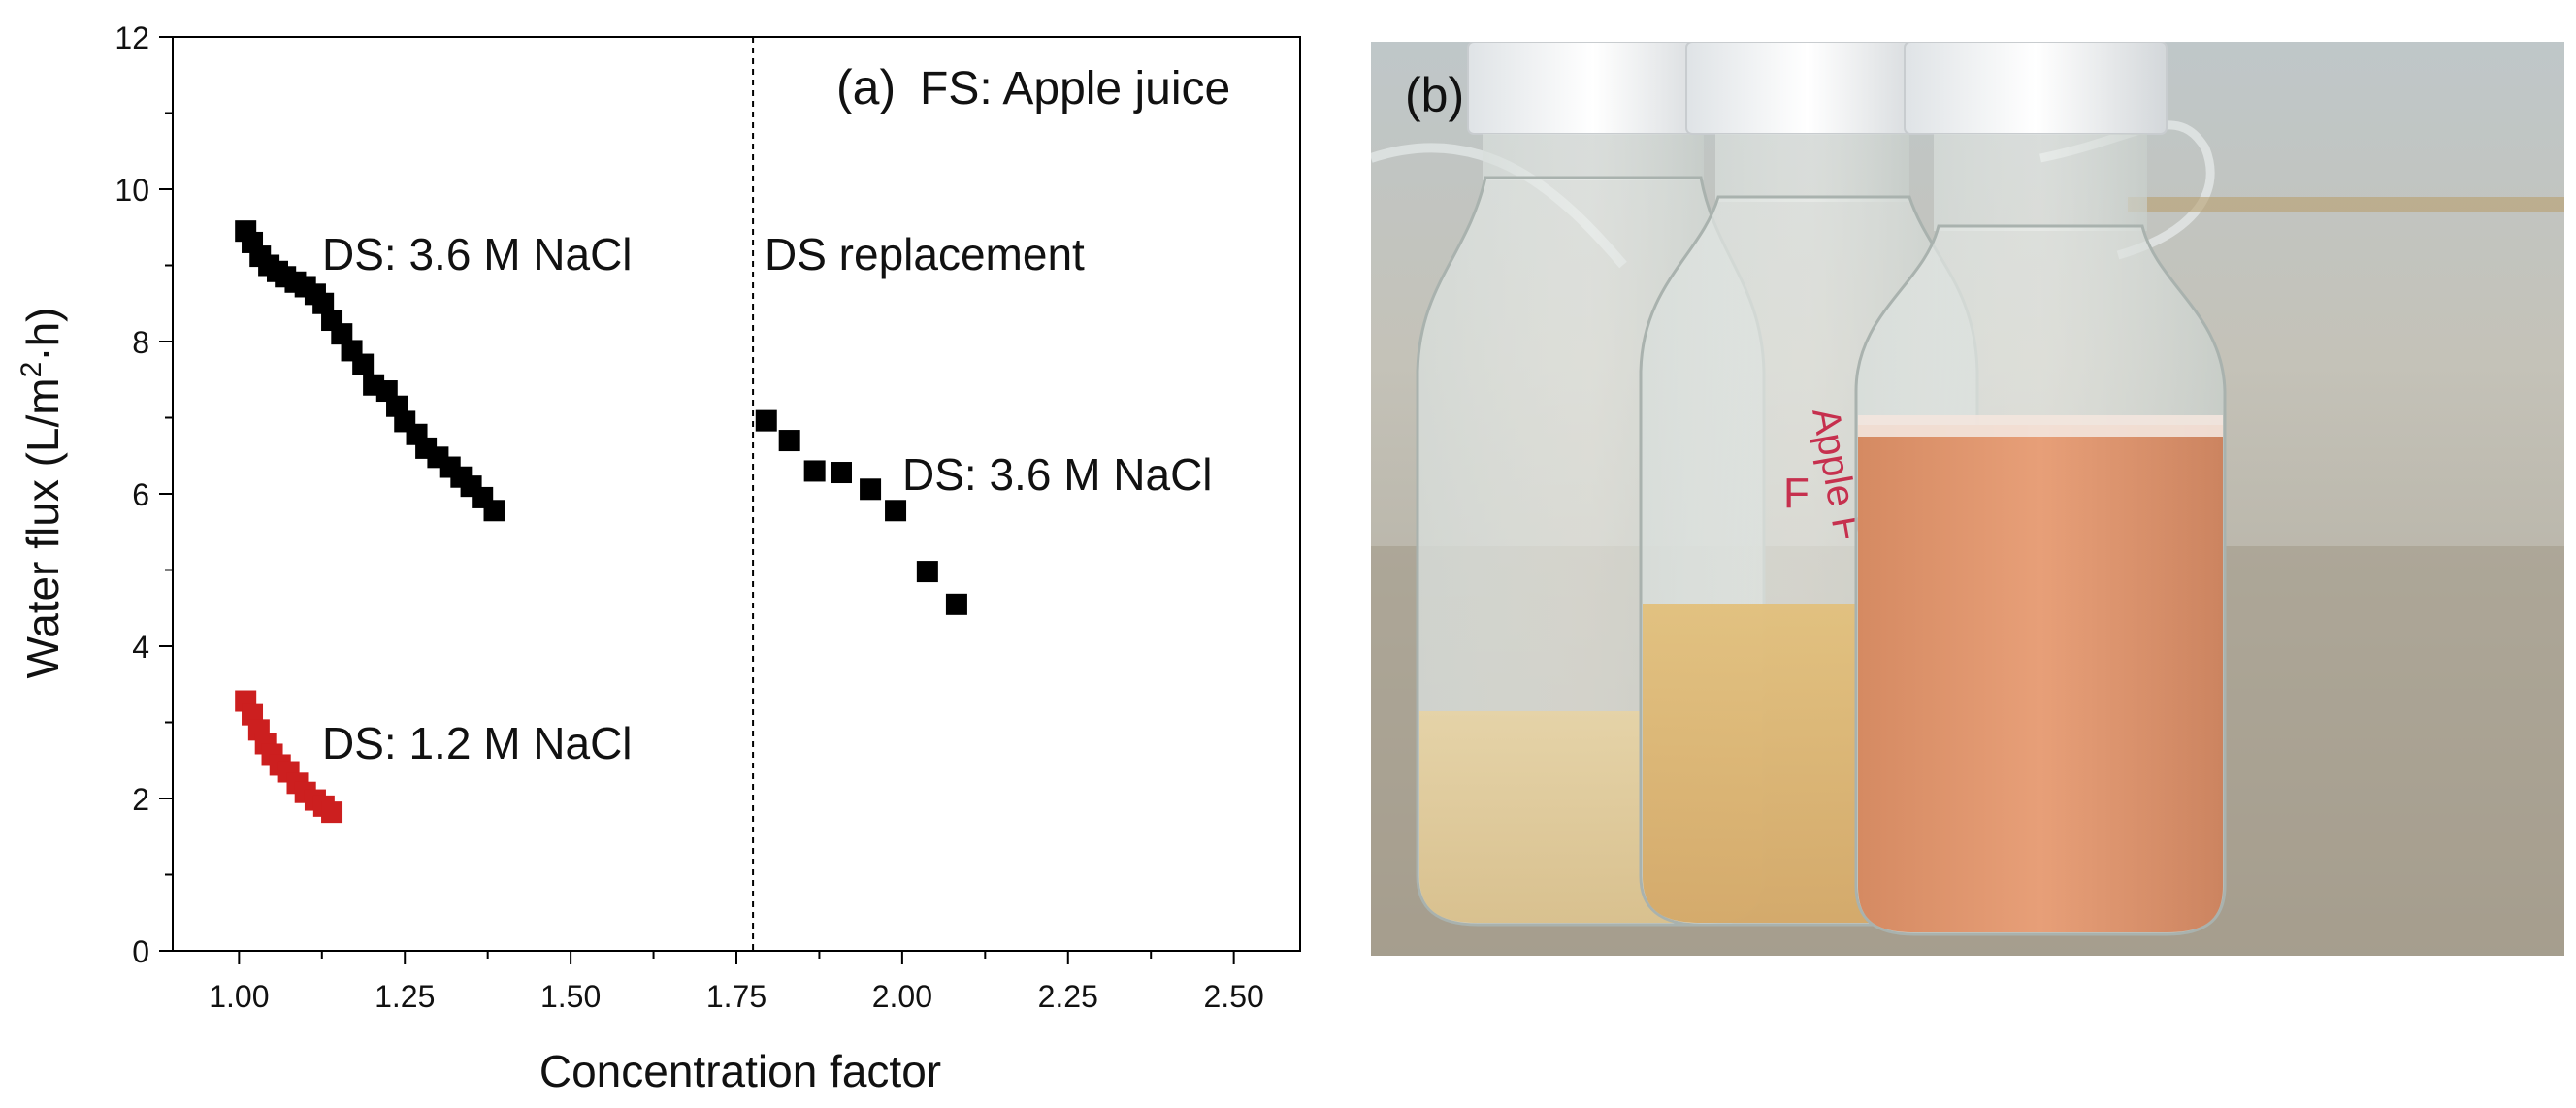  Describe the element at coordinates (140, 494) in the screenshot. I see `y-tick-label: 6` at that location.